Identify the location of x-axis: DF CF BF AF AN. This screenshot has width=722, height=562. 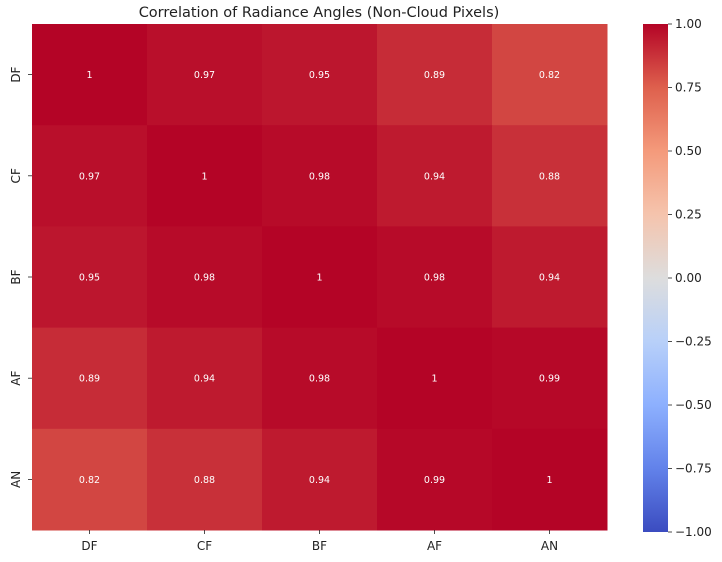
(319, 541).